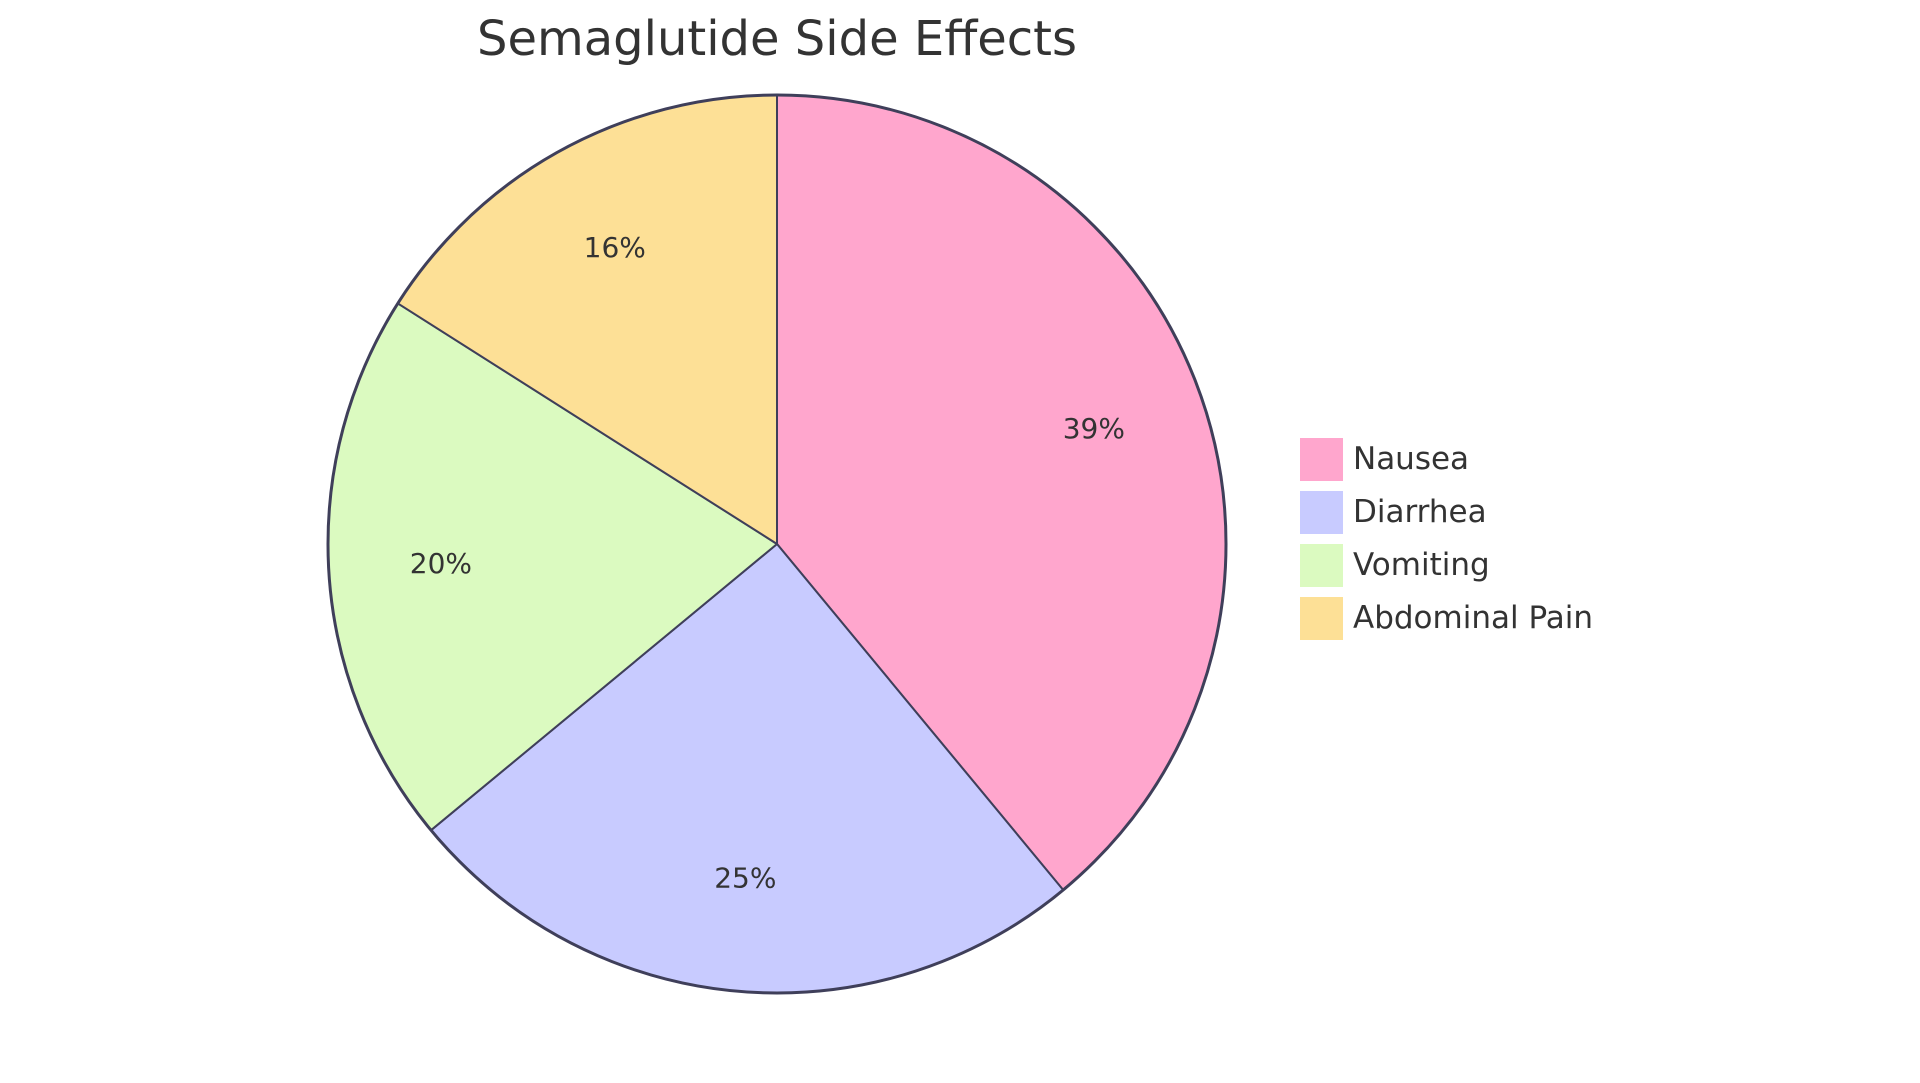 This screenshot has width=1920, height=1083. Describe the element at coordinates (745, 877) in the screenshot. I see `slice-label: 25%` at that location.